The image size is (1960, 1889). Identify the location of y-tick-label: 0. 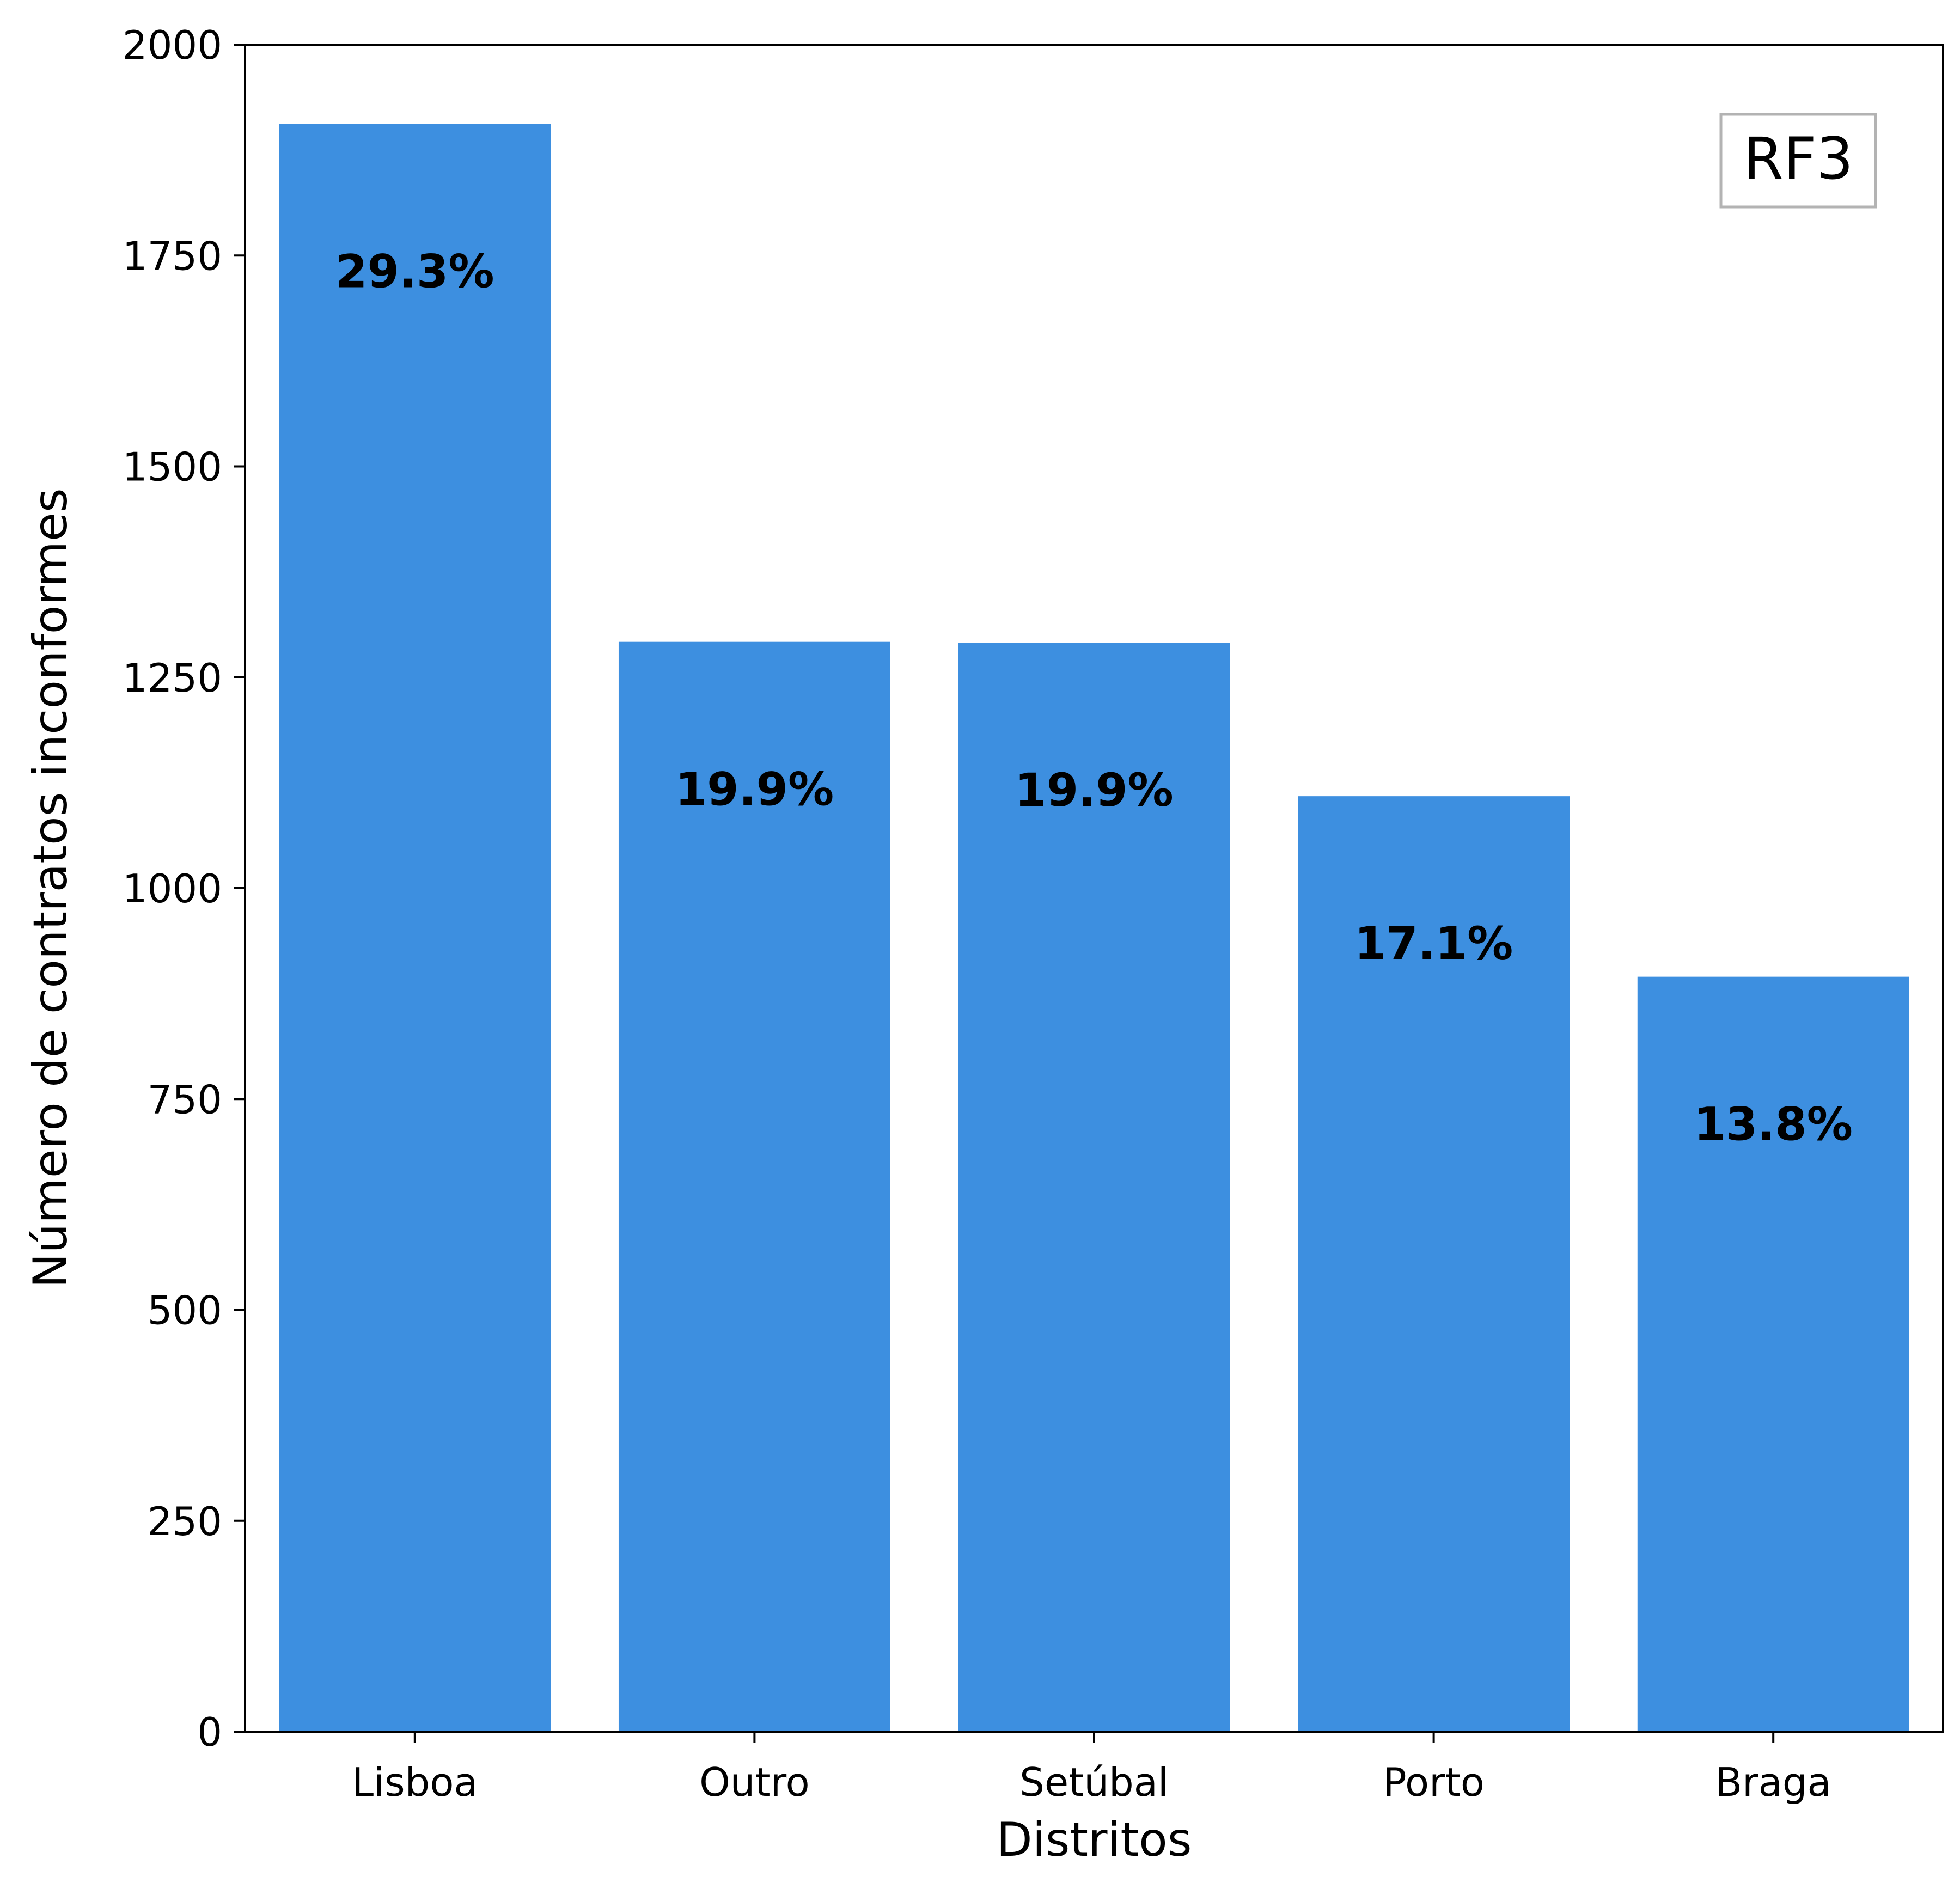
(209, 1732).